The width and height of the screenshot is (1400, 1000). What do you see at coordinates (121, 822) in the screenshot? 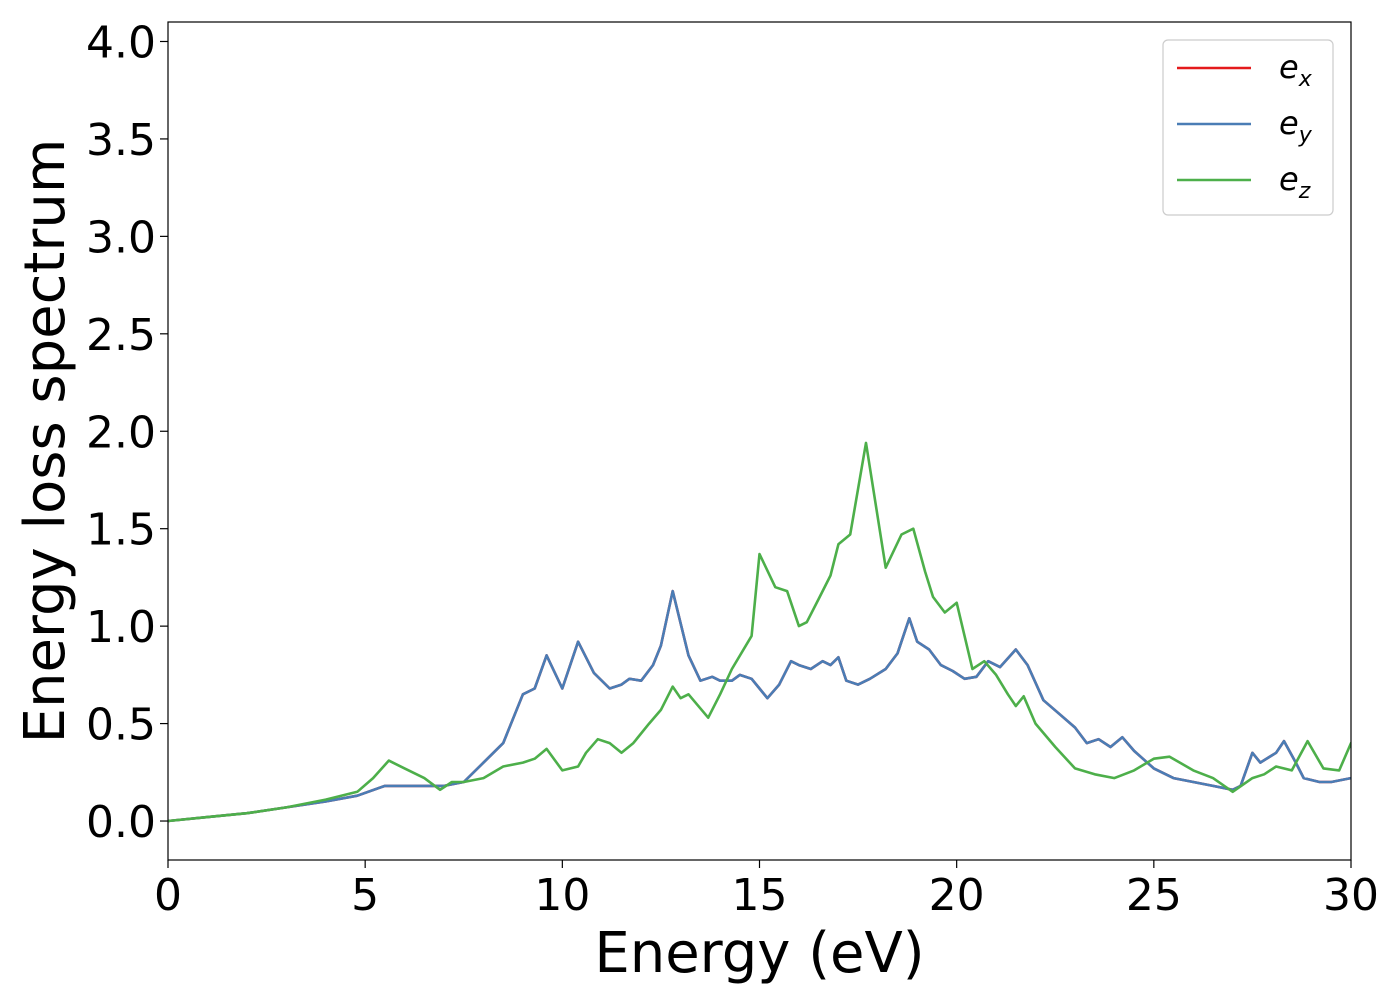
I see `y-tick-label: 0.0` at bounding box center [121, 822].